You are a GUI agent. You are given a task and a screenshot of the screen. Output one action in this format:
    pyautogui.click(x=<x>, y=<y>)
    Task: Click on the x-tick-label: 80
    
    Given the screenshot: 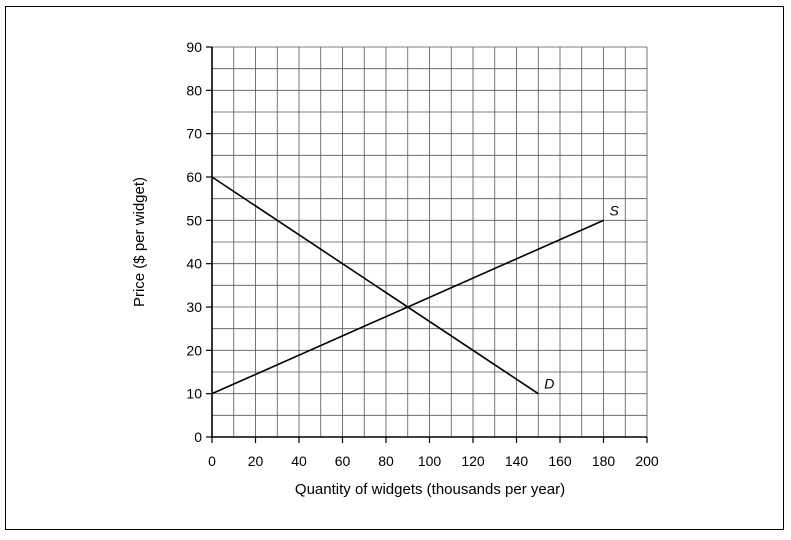 What is the action you would take?
    pyautogui.click(x=386, y=461)
    